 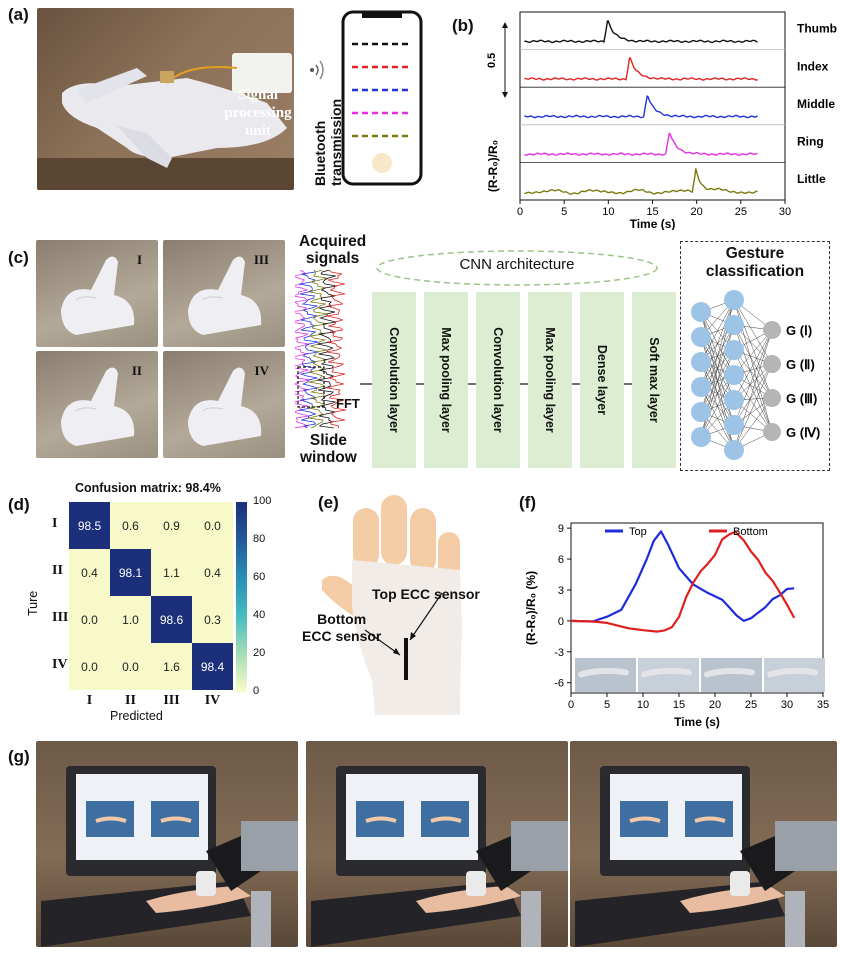 What do you see at coordinates (561, 591) in the screenshot?
I see `y-tick-label: 3` at bounding box center [561, 591].